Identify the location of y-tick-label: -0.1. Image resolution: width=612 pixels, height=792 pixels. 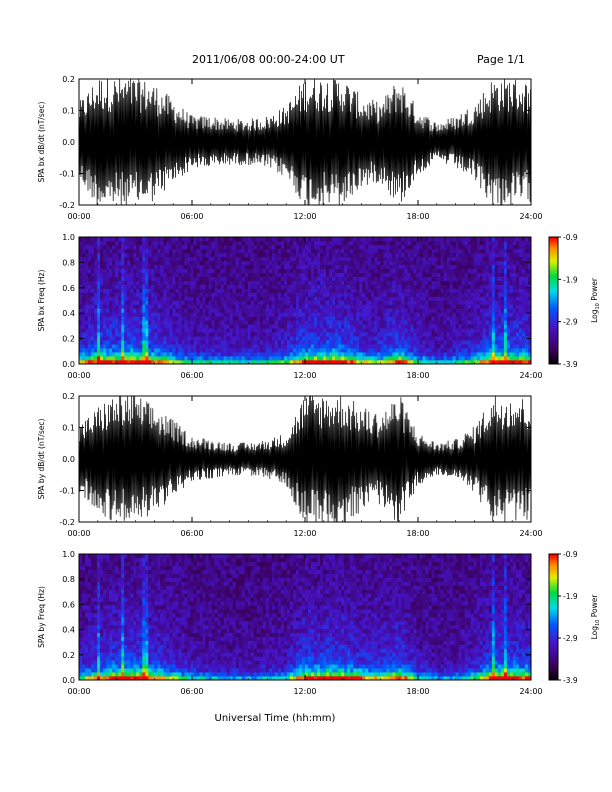
(67, 174).